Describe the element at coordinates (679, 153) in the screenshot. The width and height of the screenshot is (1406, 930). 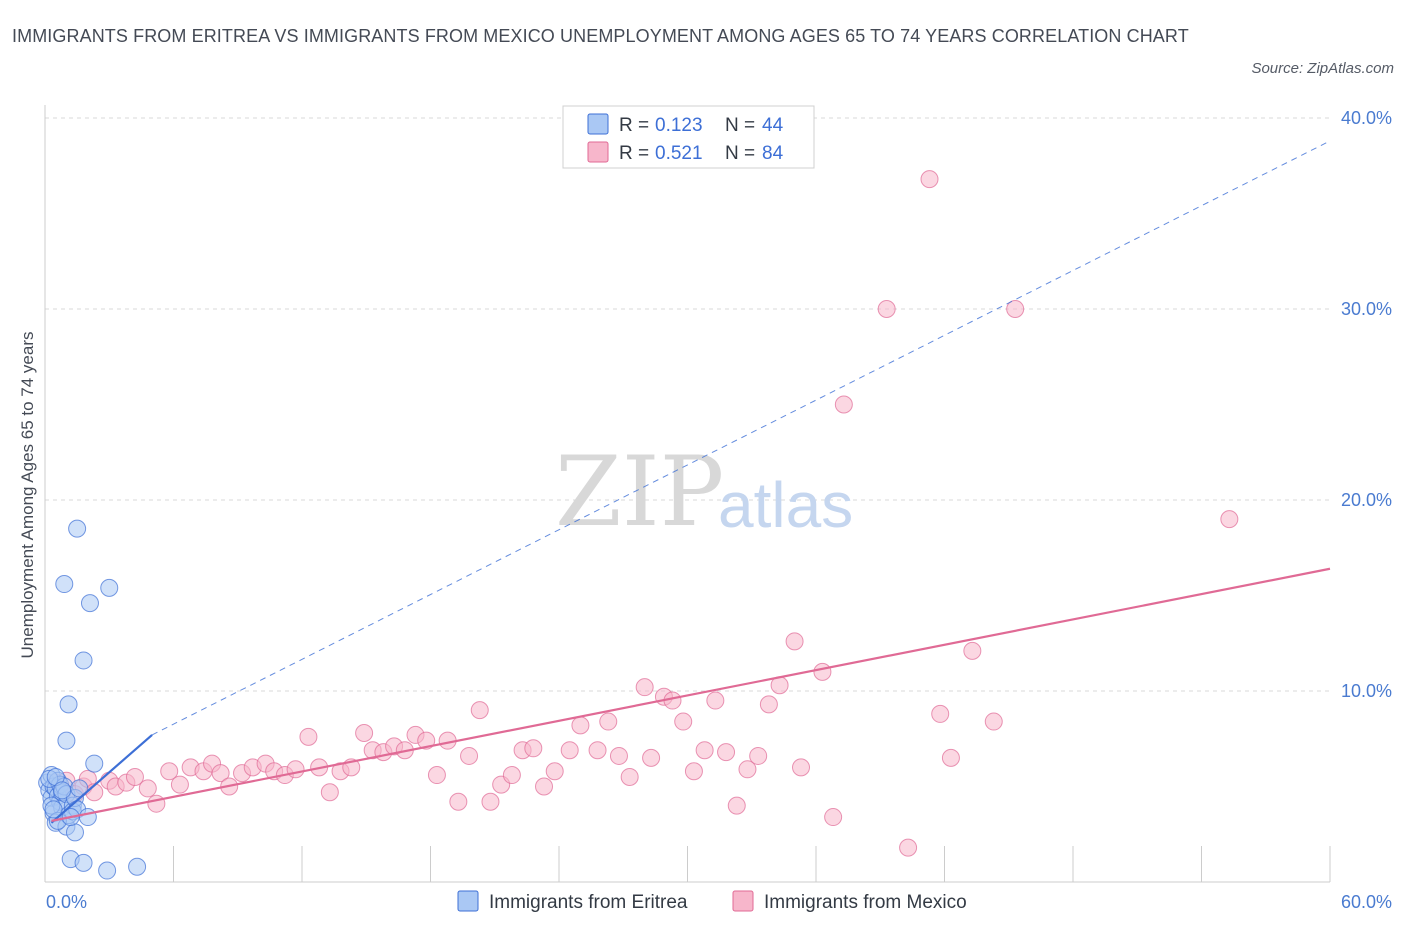
I see `legend-r-value-mexico: 0.521` at that location.